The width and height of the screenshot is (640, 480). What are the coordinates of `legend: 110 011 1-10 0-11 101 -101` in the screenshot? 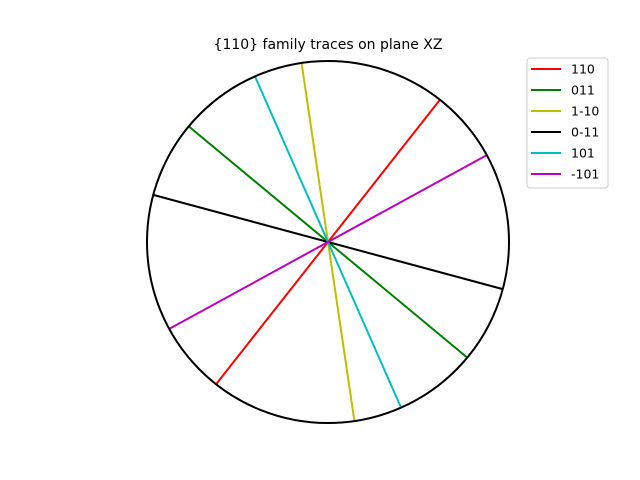 It's located at (567, 123).